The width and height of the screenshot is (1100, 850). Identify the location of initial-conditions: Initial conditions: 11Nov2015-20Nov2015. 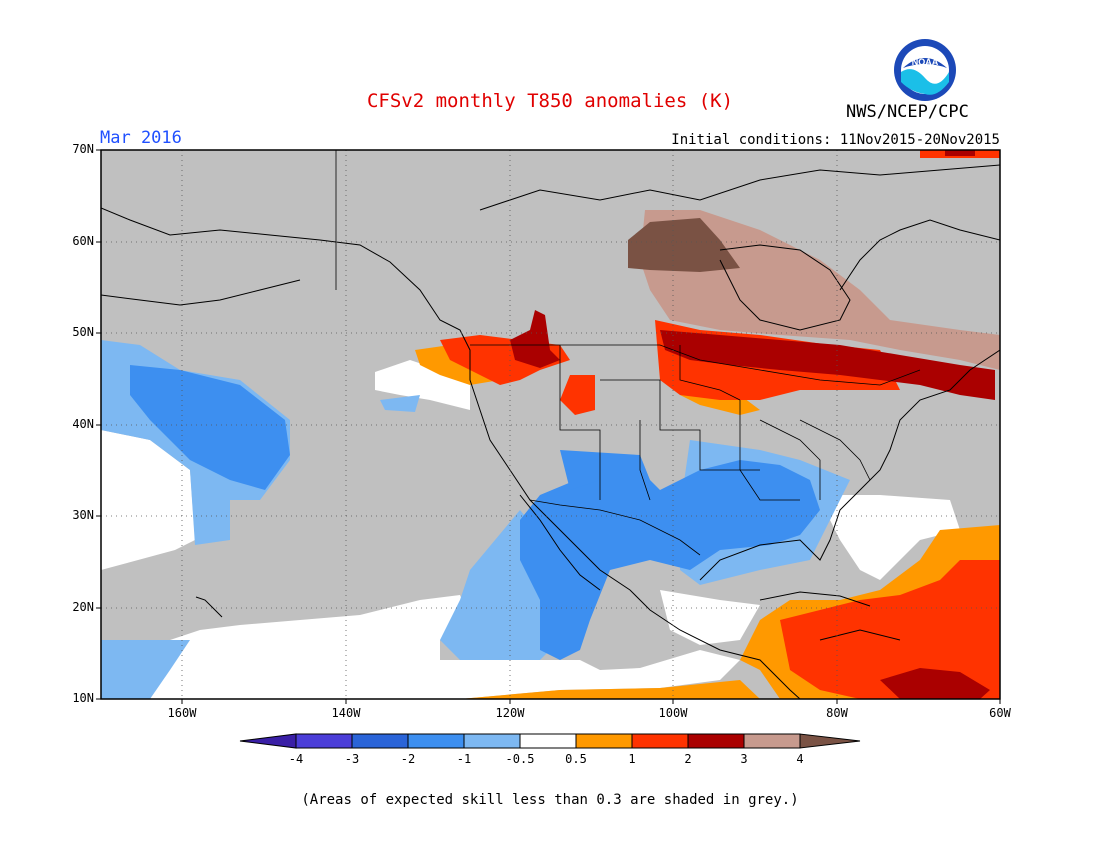
(835, 140).